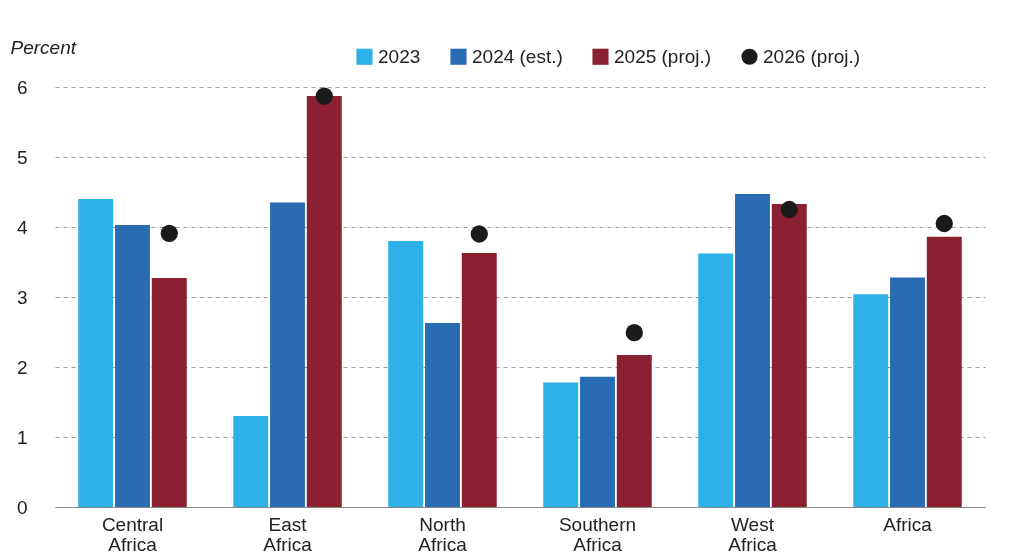 The width and height of the screenshot is (1027, 557). What do you see at coordinates (132, 534) in the screenshot?
I see `x-tick-label: Central Africa` at bounding box center [132, 534].